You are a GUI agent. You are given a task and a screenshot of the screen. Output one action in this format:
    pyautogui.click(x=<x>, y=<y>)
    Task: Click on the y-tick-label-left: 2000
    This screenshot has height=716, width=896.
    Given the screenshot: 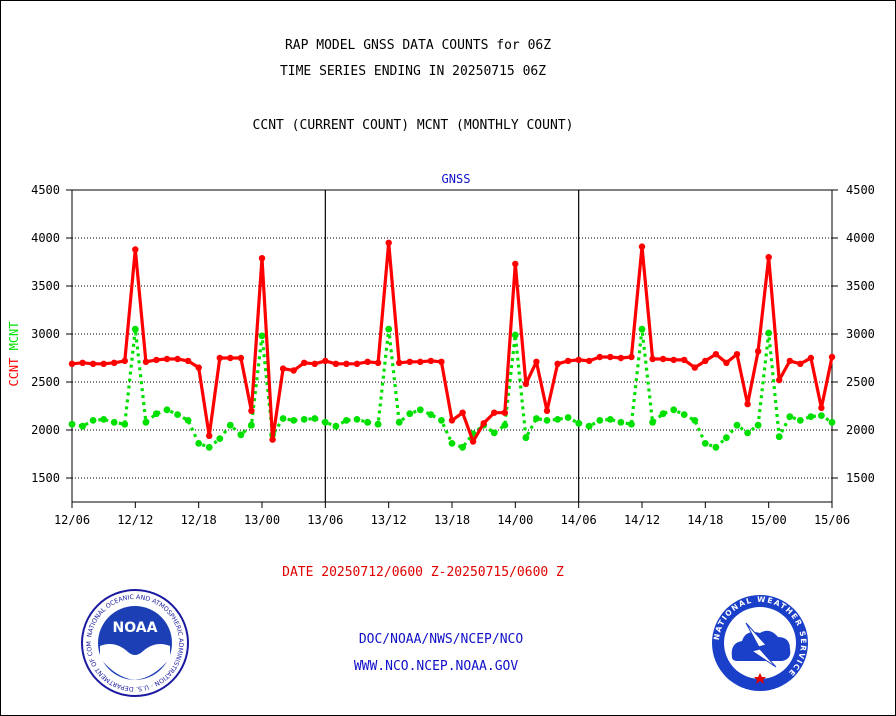 What is the action you would take?
    pyautogui.click(x=45, y=430)
    